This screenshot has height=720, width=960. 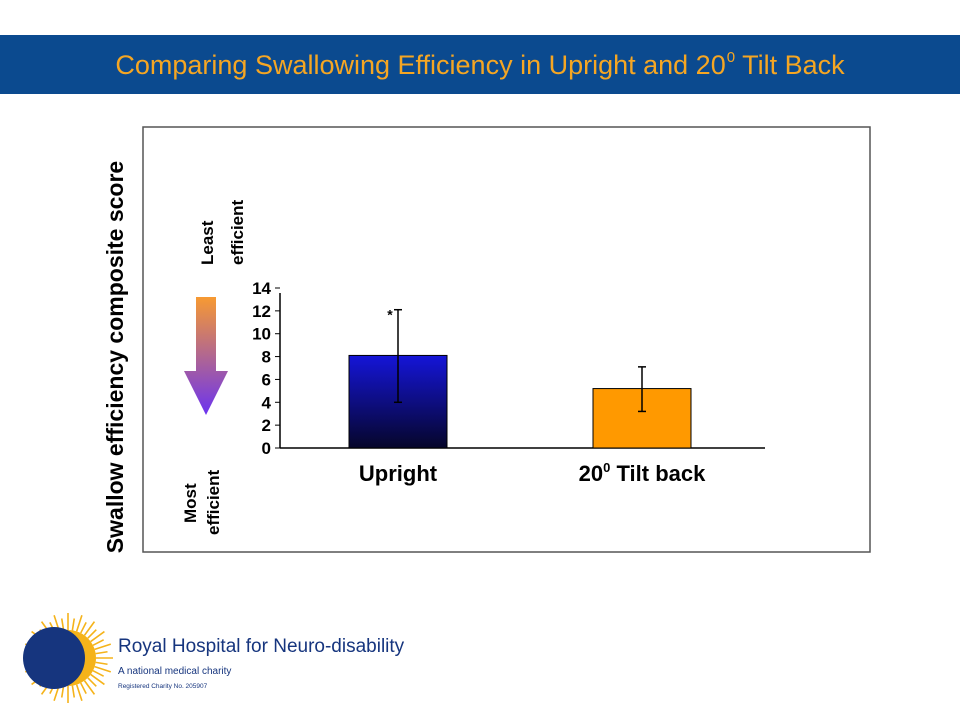 What do you see at coordinates (261, 288) in the screenshot?
I see `y-tick-label: 14` at bounding box center [261, 288].